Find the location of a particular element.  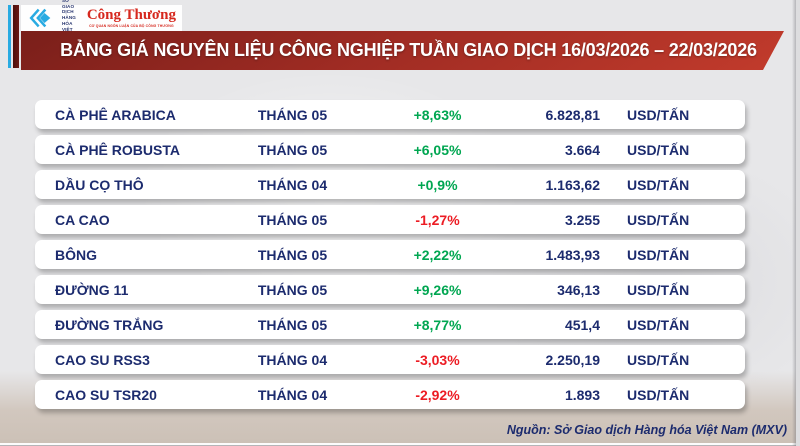

change-value: +6,05% is located at coordinates (437, 149).